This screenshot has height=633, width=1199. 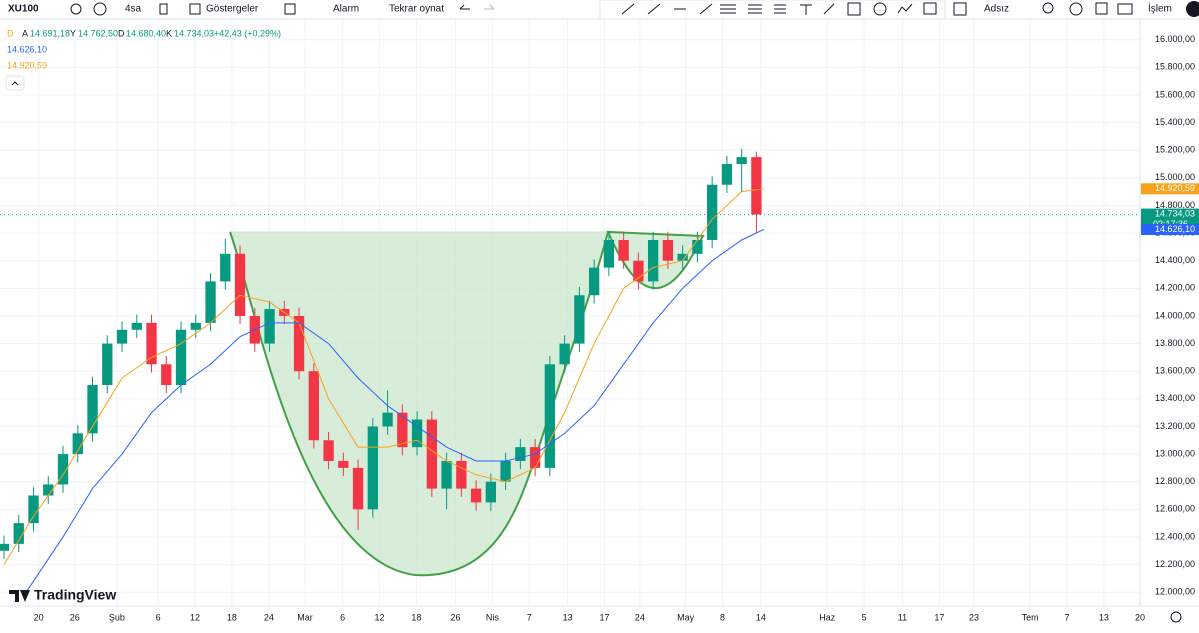 I want to click on y-tick-label: 15.600,00, so click(x=1175, y=94).